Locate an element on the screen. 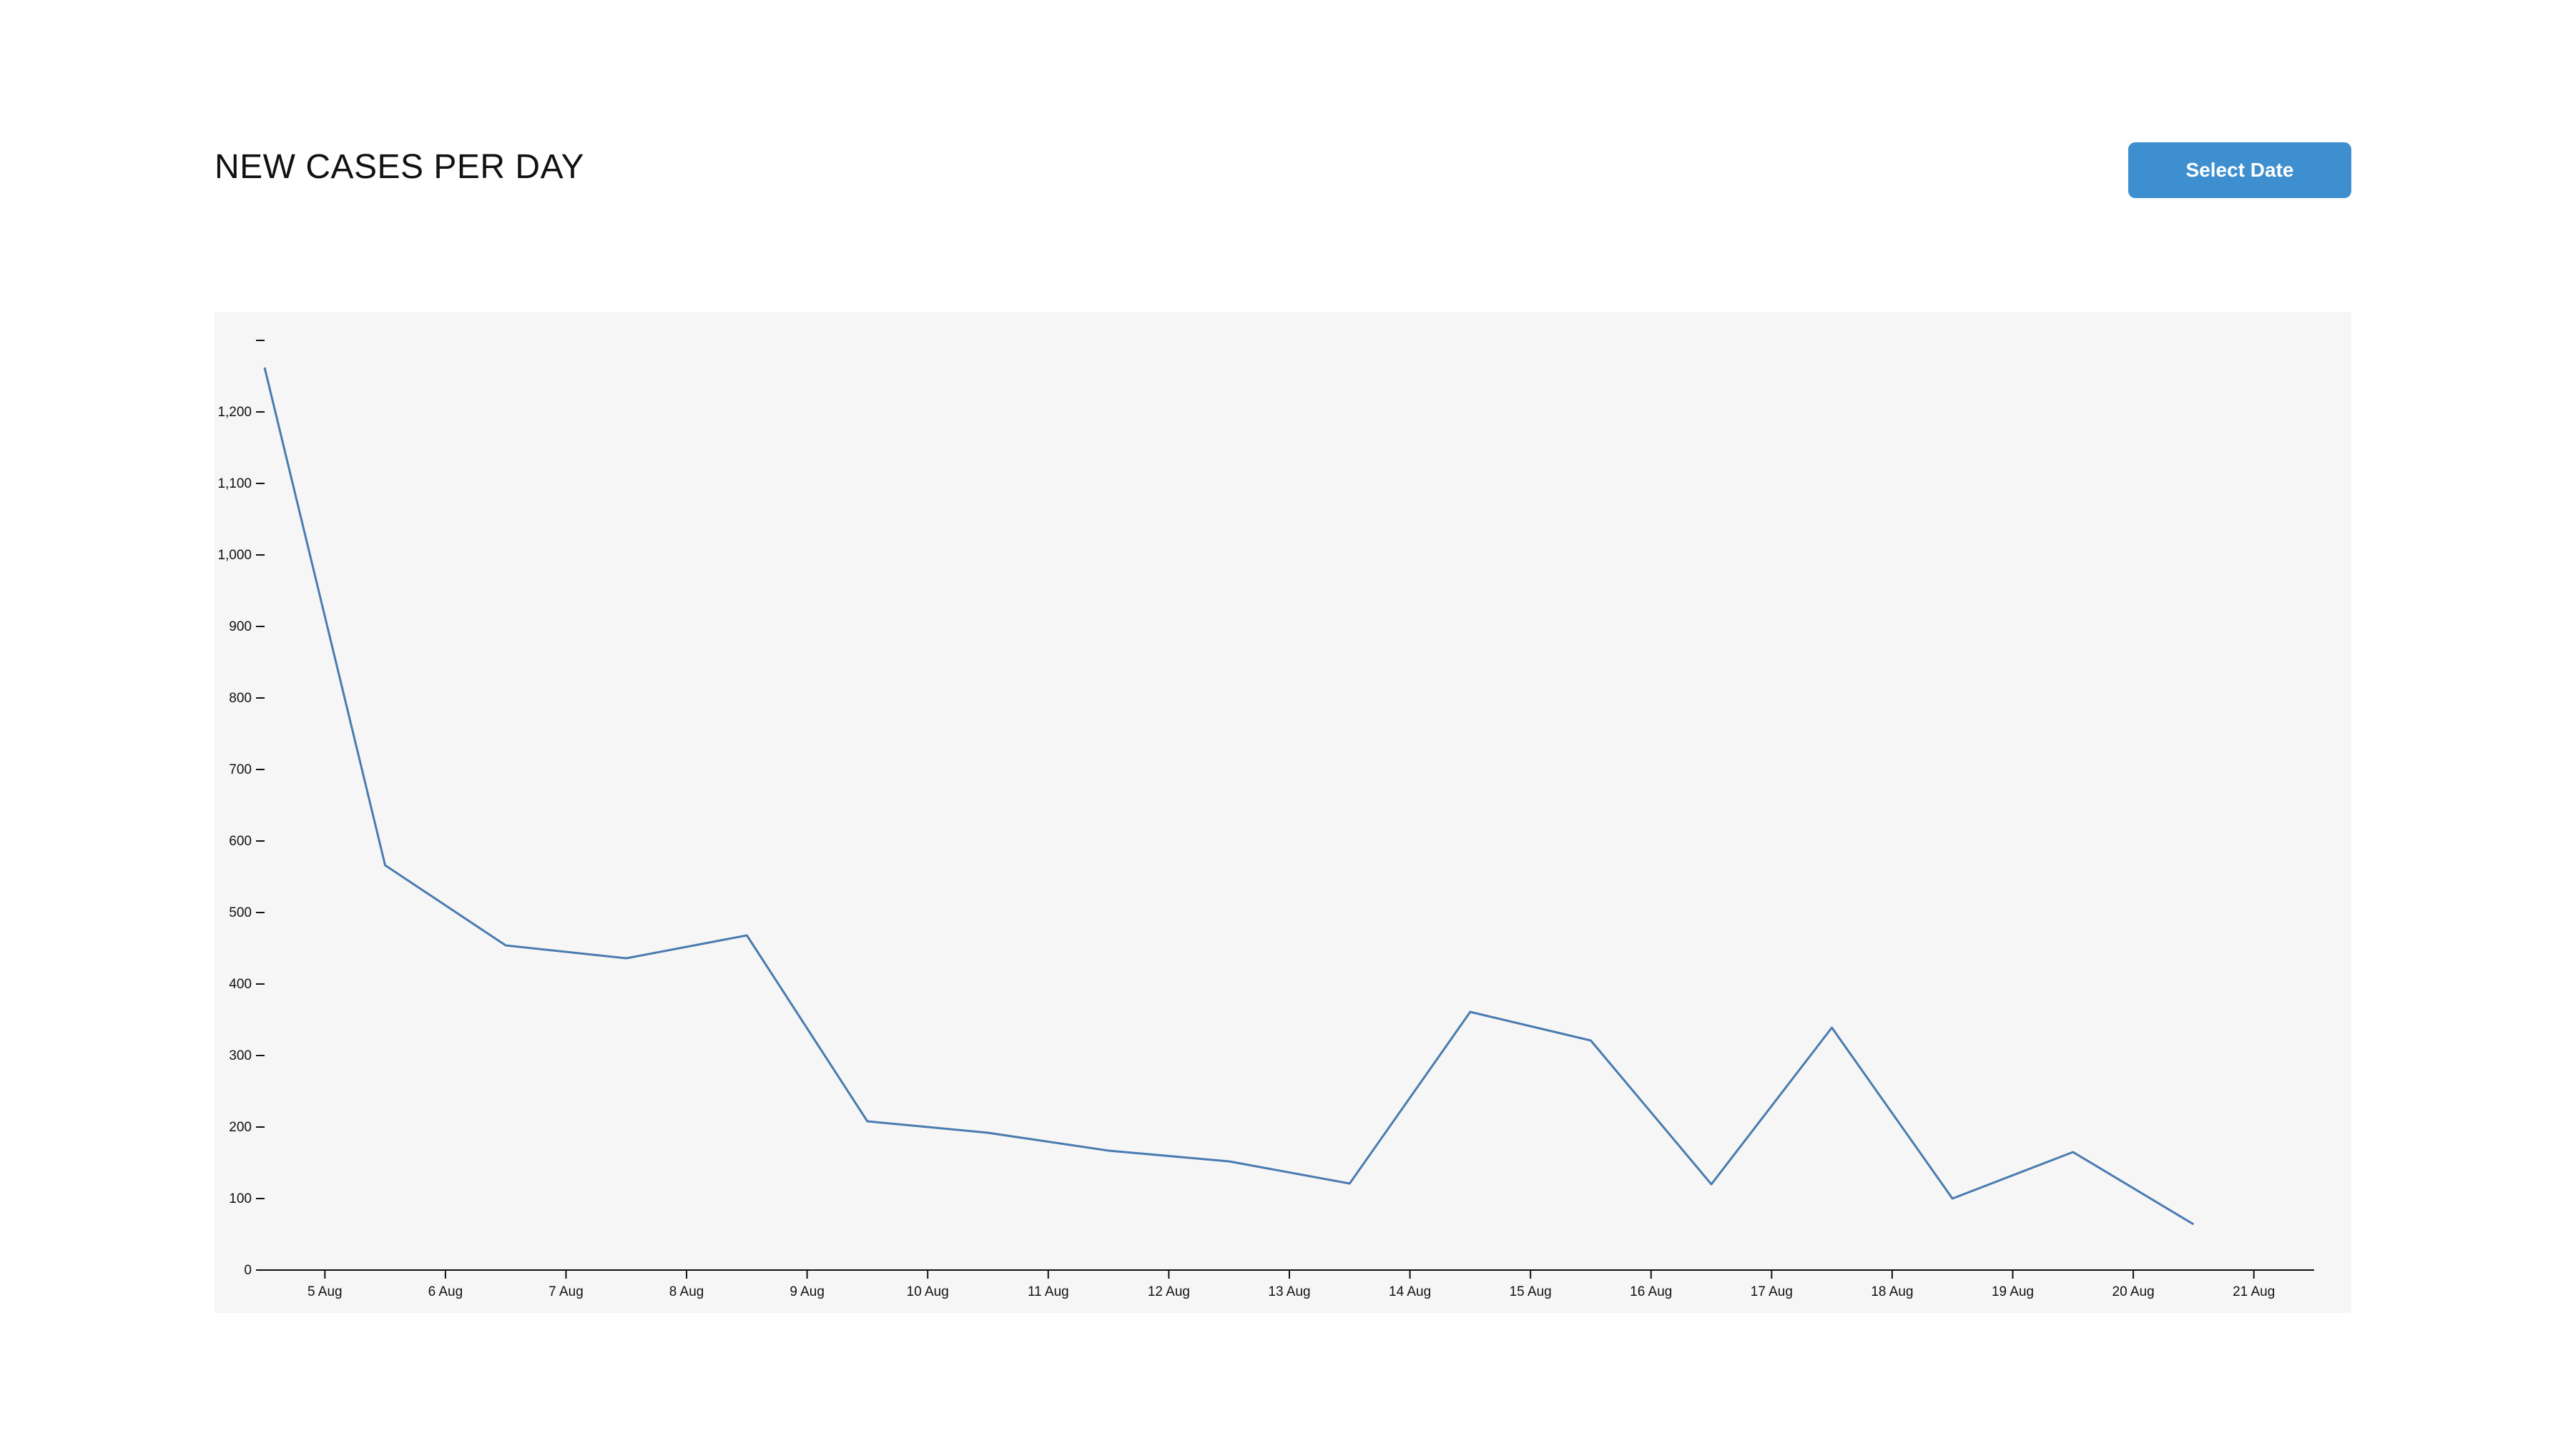 This screenshot has height=1456, width=2563. x-tick-label: 10 Aug is located at coordinates (928, 1291).